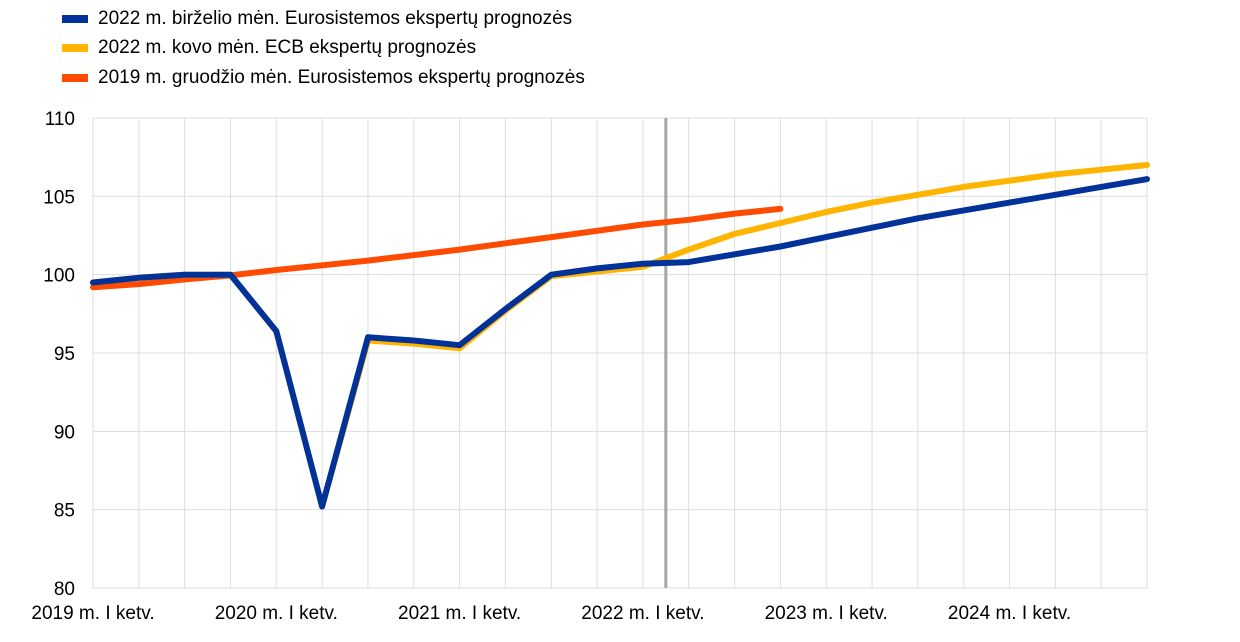  Describe the element at coordinates (64, 354) in the screenshot. I see `y-tick-label: 95` at that location.